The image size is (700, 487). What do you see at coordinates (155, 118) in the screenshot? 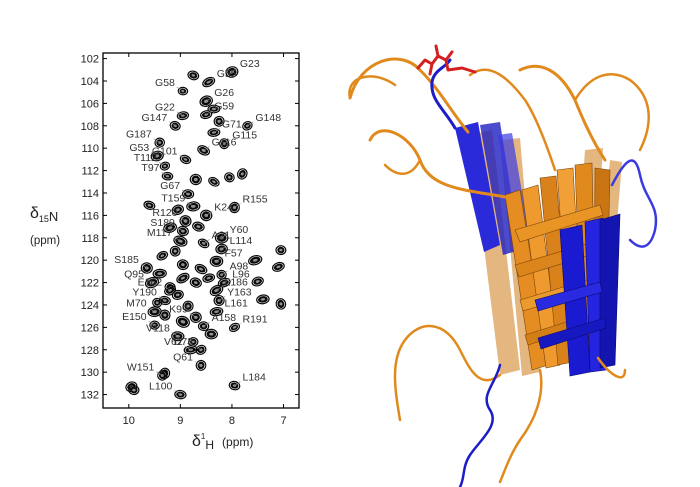
I see `peak-label: G147` at bounding box center [155, 118].